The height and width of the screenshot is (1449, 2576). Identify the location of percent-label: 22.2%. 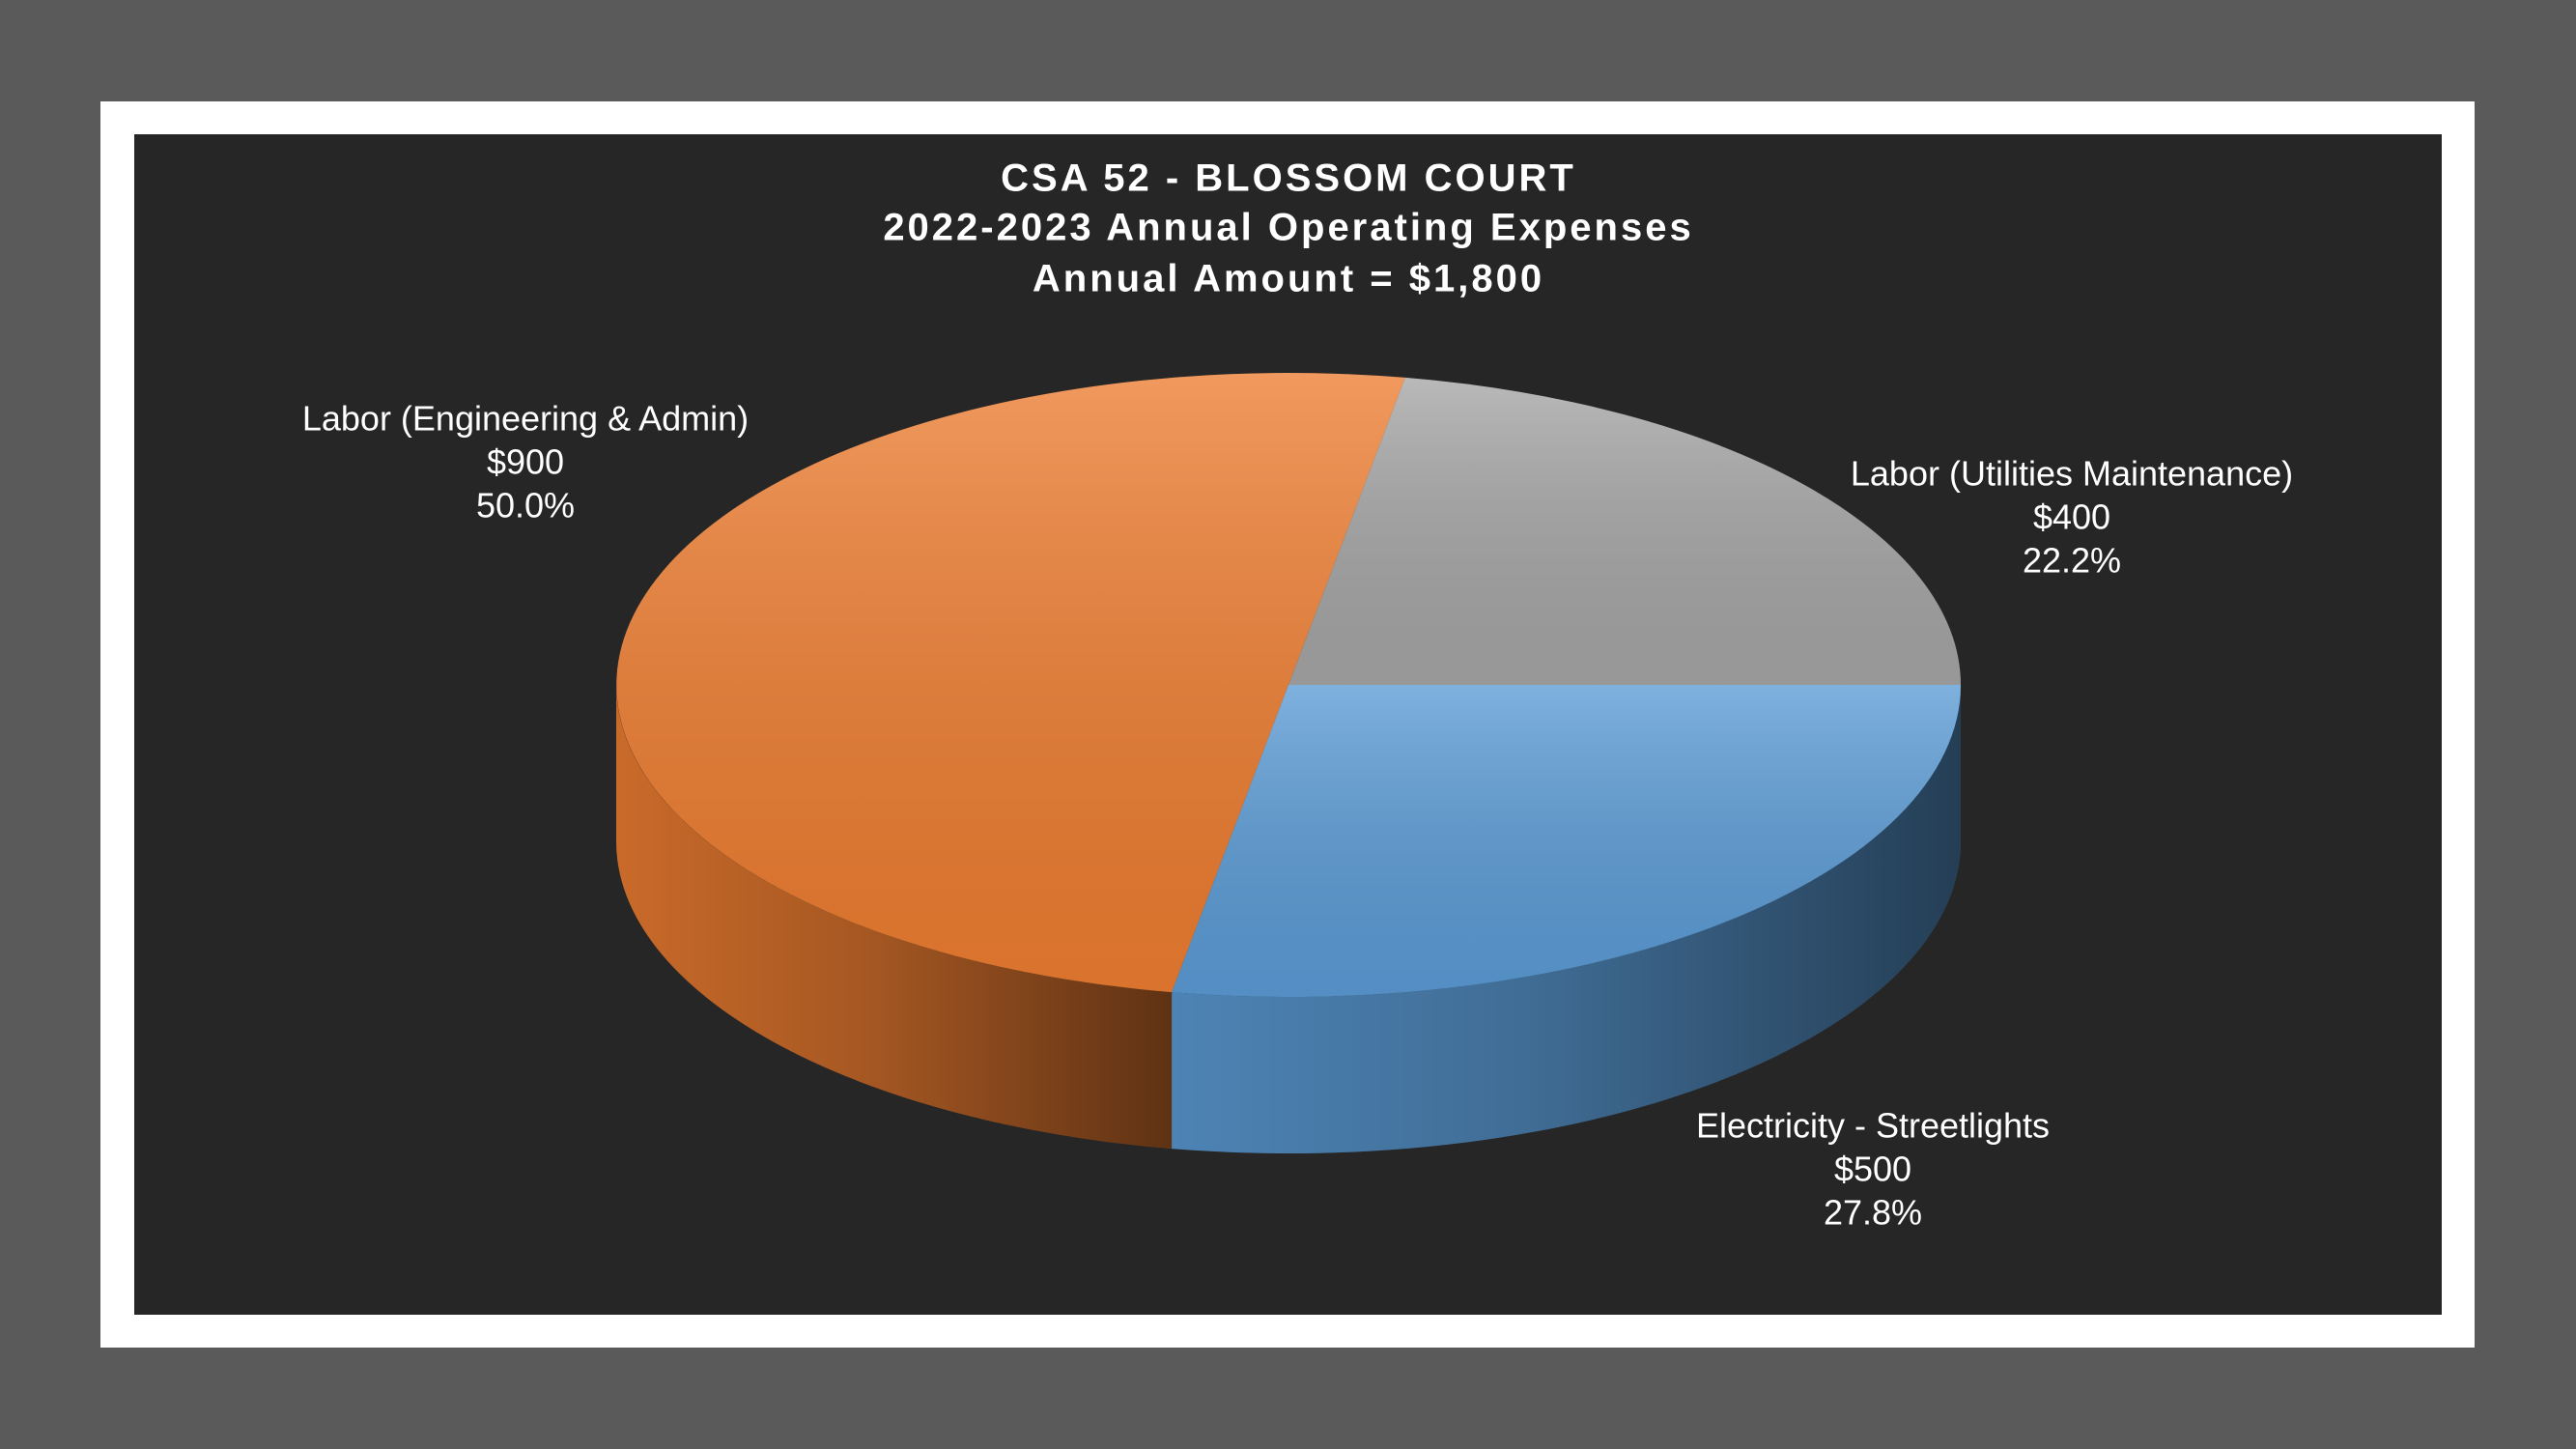
(2072, 561).